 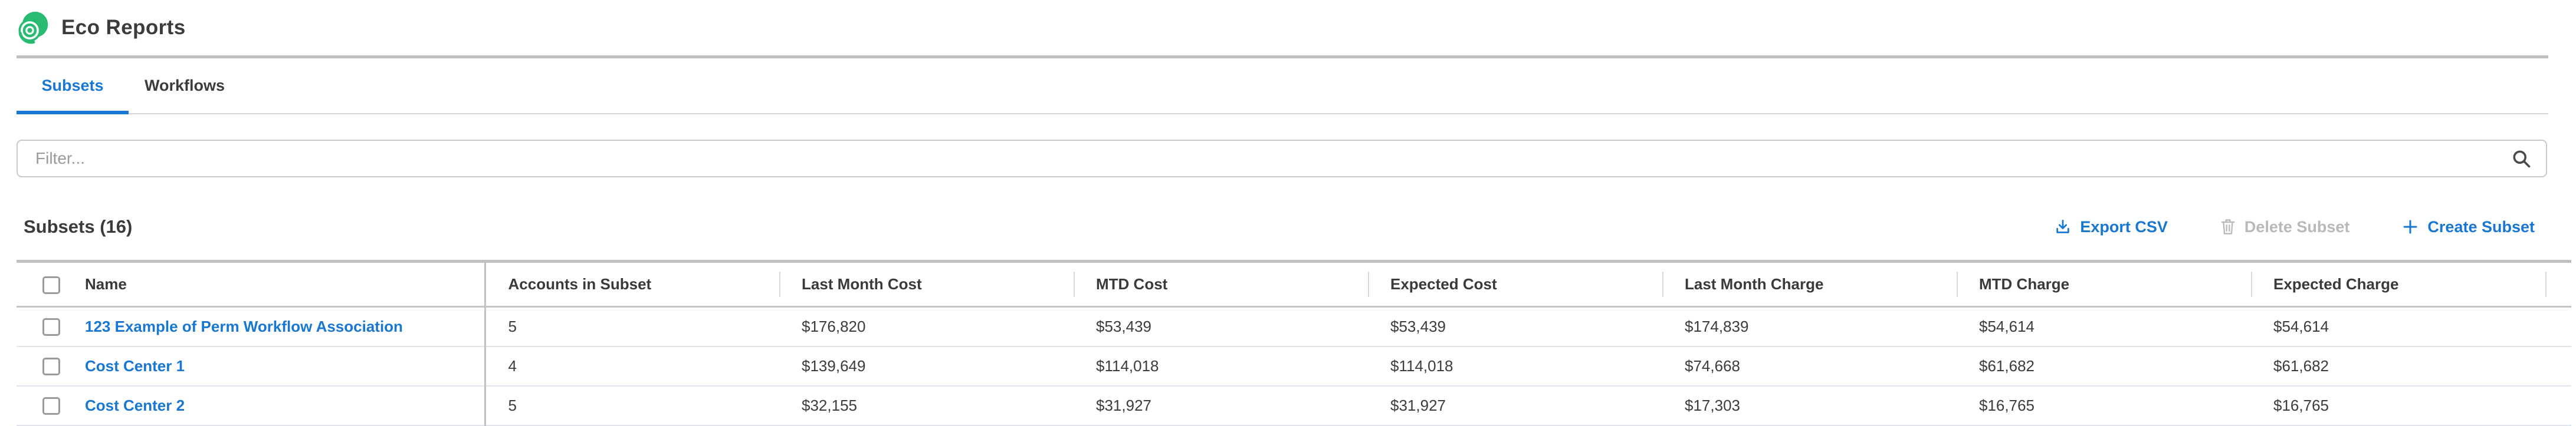 I want to click on tab-subsets-label: Subsets, so click(x=72, y=85).